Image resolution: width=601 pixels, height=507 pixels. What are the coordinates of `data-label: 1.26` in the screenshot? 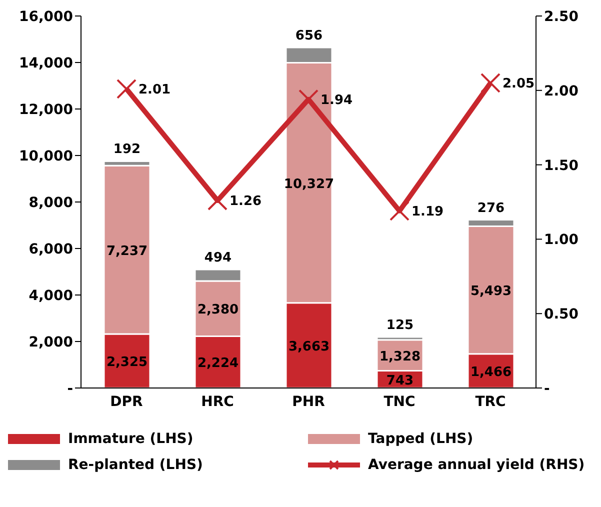 It's located at (246, 202).